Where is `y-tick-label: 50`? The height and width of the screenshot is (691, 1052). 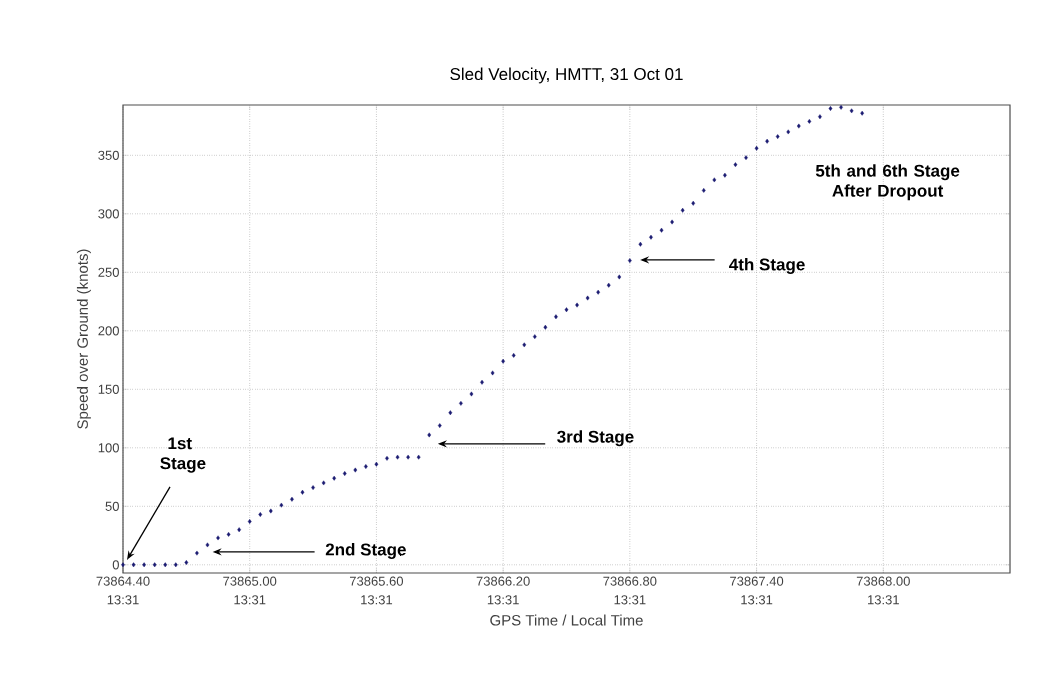 y-tick-label: 50 is located at coordinates (112, 506).